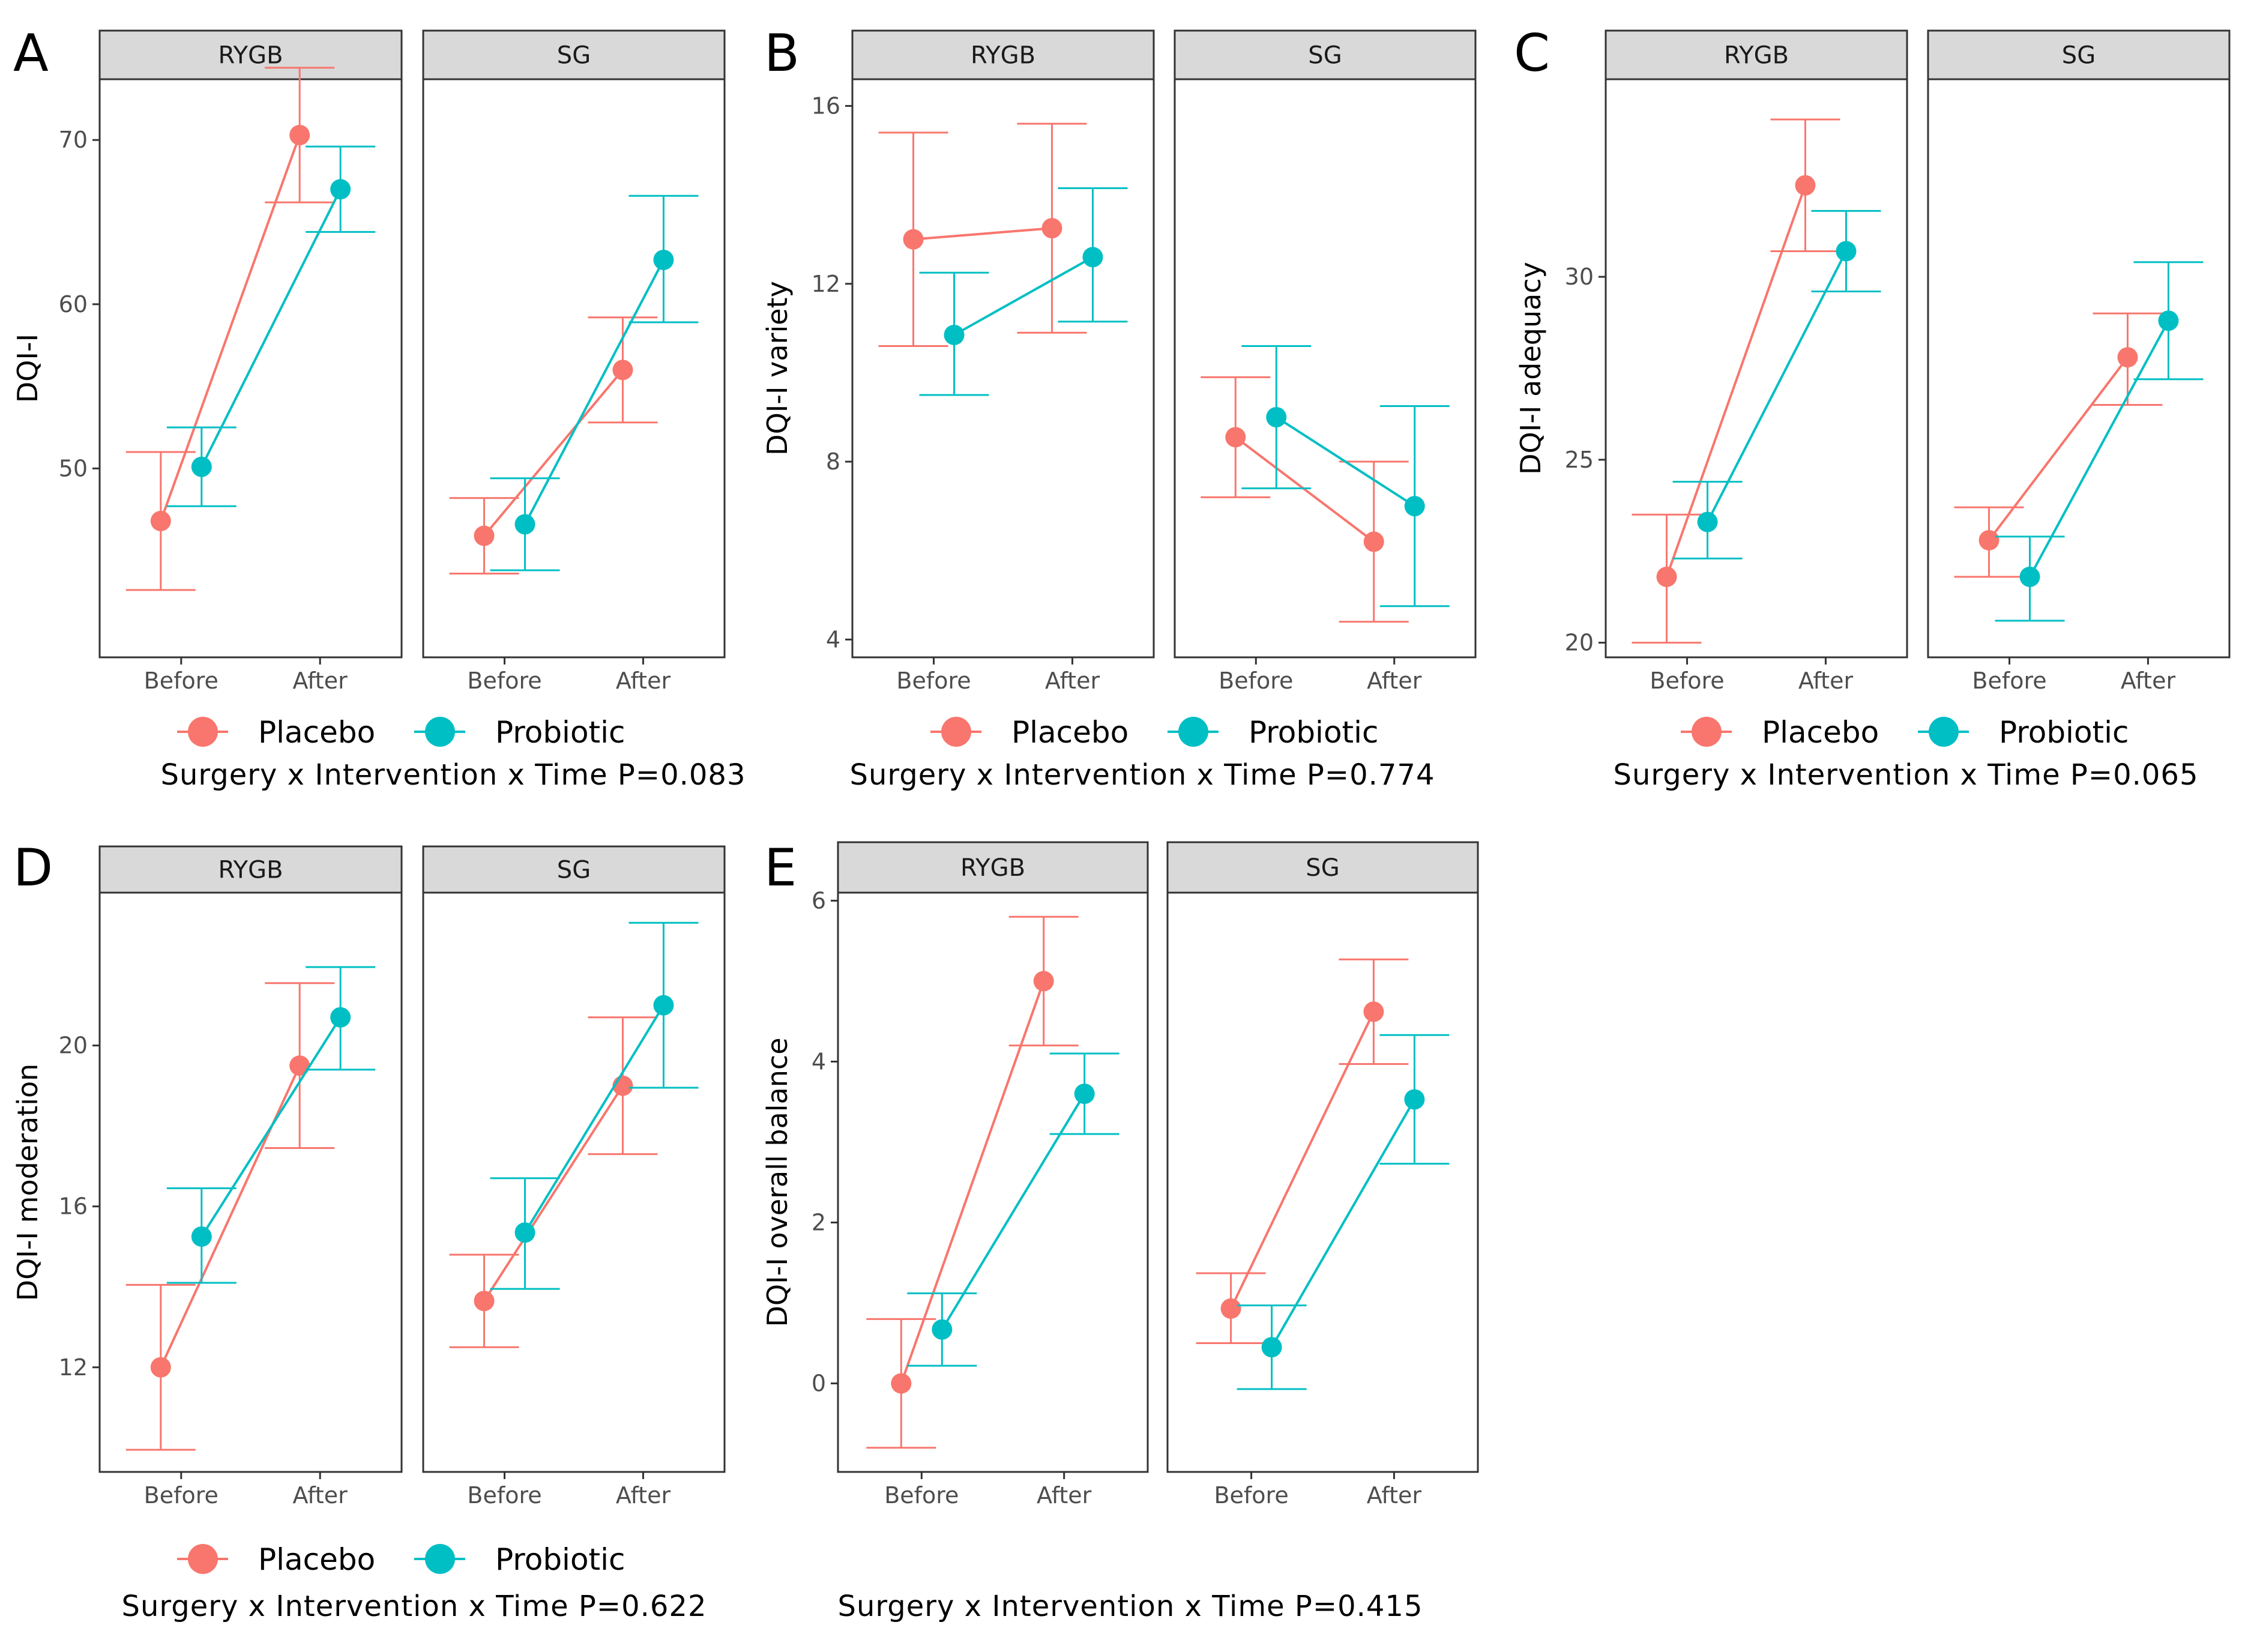  Describe the element at coordinates (1906, 775) in the screenshot. I see `panel-c-caption: Surgery x Intervention x Time P=0.065` at that location.